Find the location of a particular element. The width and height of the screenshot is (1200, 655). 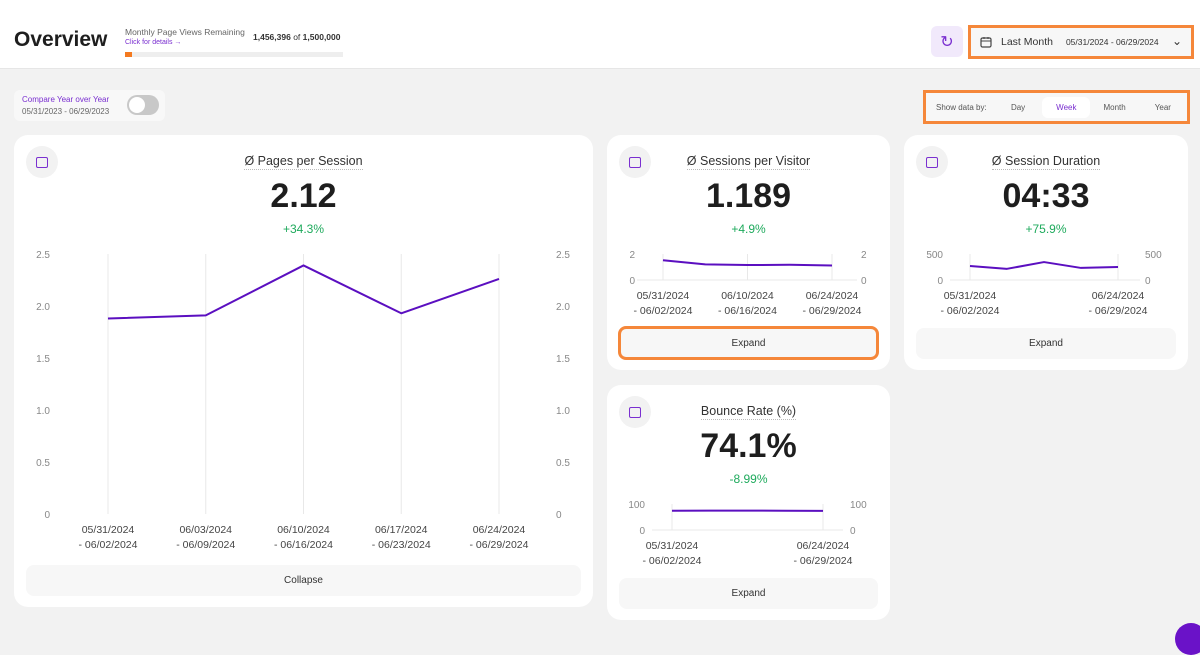

page-views-label: Monthly Page Views Remaining is located at coordinates (185, 32).